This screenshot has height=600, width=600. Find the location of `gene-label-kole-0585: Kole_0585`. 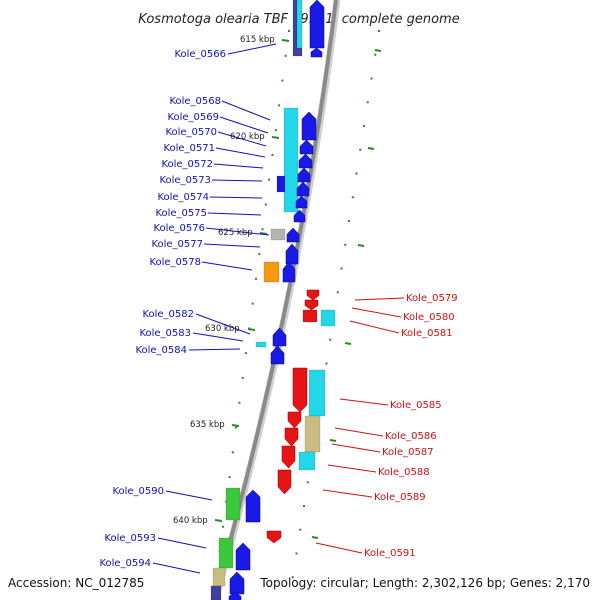

gene-label-kole-0585: Kole_0585 is located at coordinates (416, 405).